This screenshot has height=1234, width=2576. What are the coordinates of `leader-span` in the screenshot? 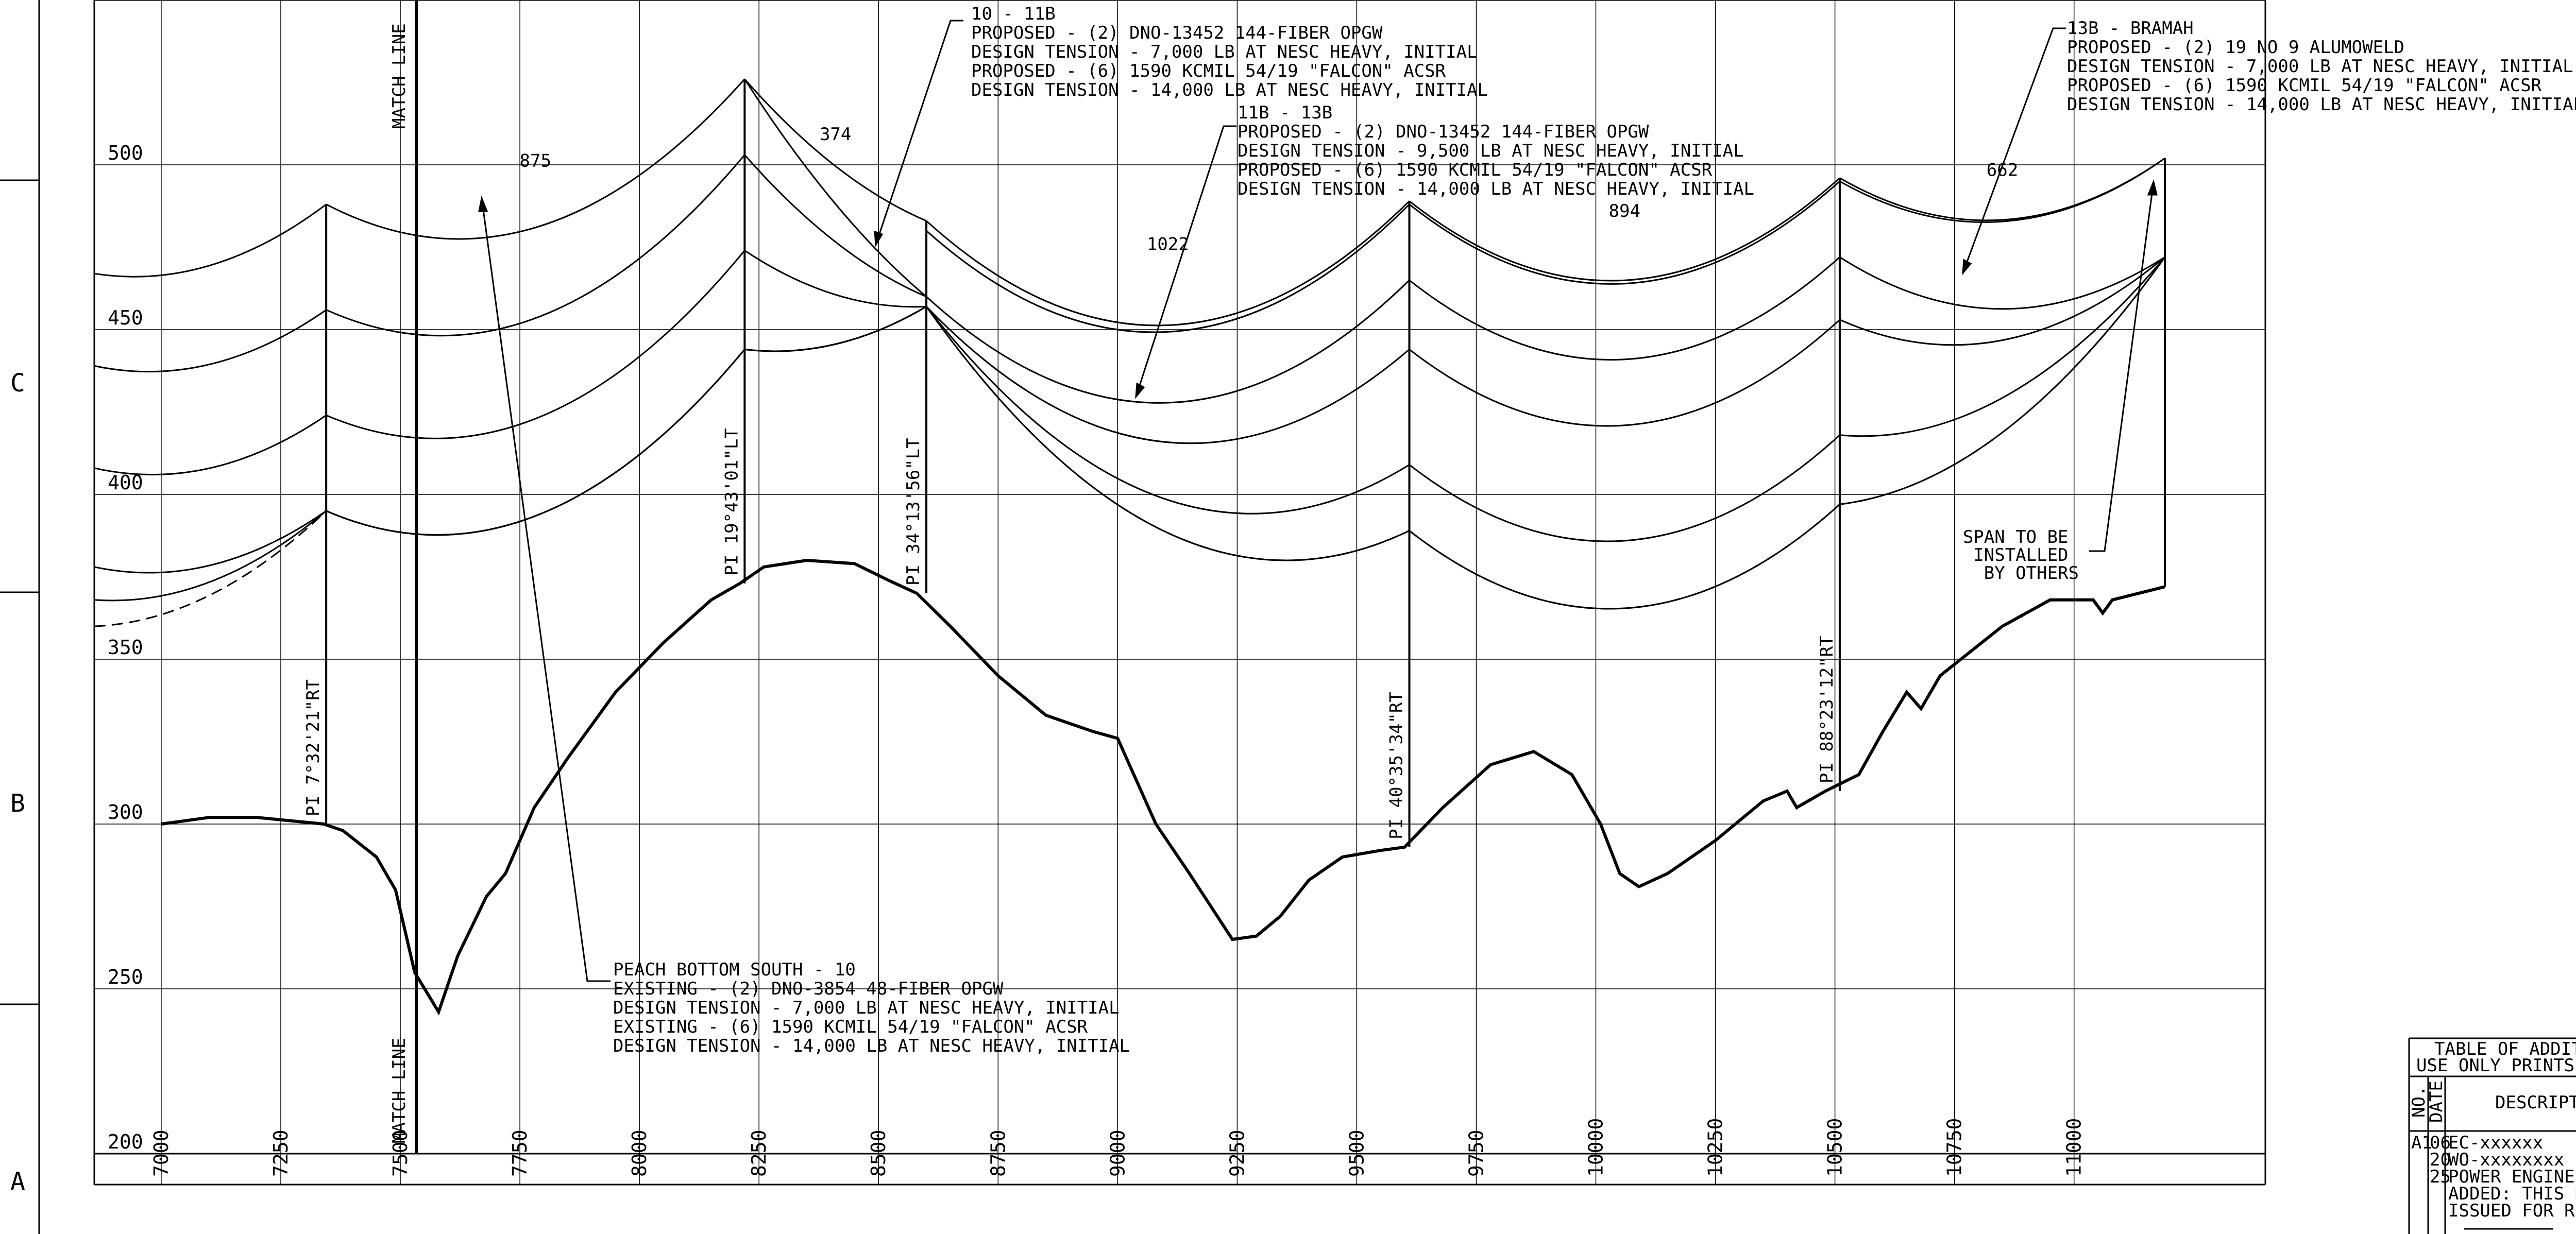 It's located at (2122, 367).